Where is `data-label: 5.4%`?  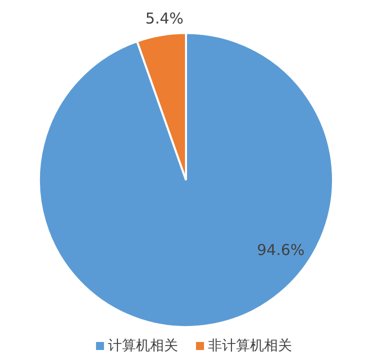 data-label: 5.4% is located at coordinates (164, 18).